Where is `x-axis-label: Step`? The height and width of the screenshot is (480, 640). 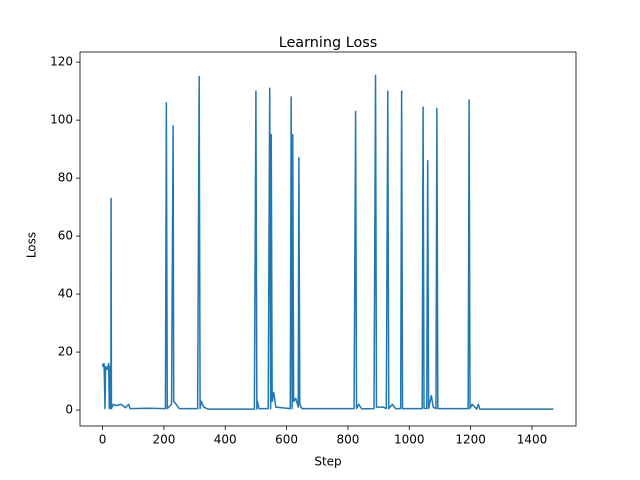
x-axis-label: Step is located at coordinates (327, 462).